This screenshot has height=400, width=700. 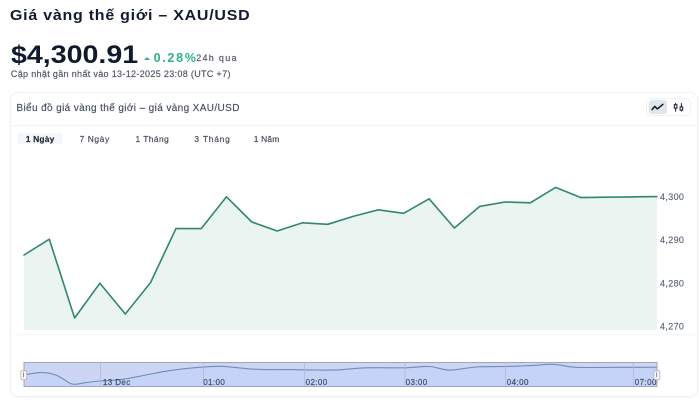 I want to click on svg-text: 4,290, so click(x=672, y=240).